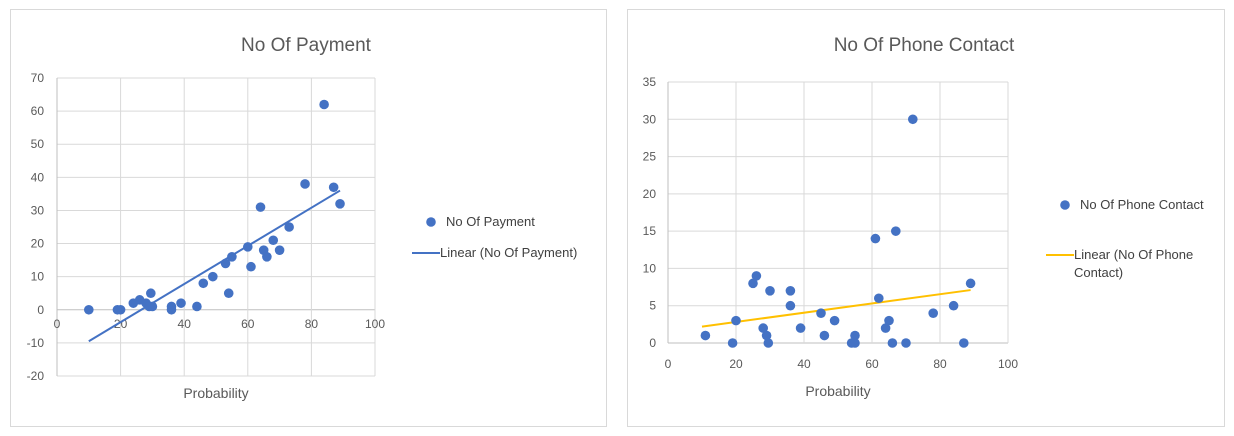 The height and width of the screenshot is (436, 1234). Describe the element at coordinates (508, 252) in the screenshot. I see `legend-label: Linear (No Of Payment)` at that location.